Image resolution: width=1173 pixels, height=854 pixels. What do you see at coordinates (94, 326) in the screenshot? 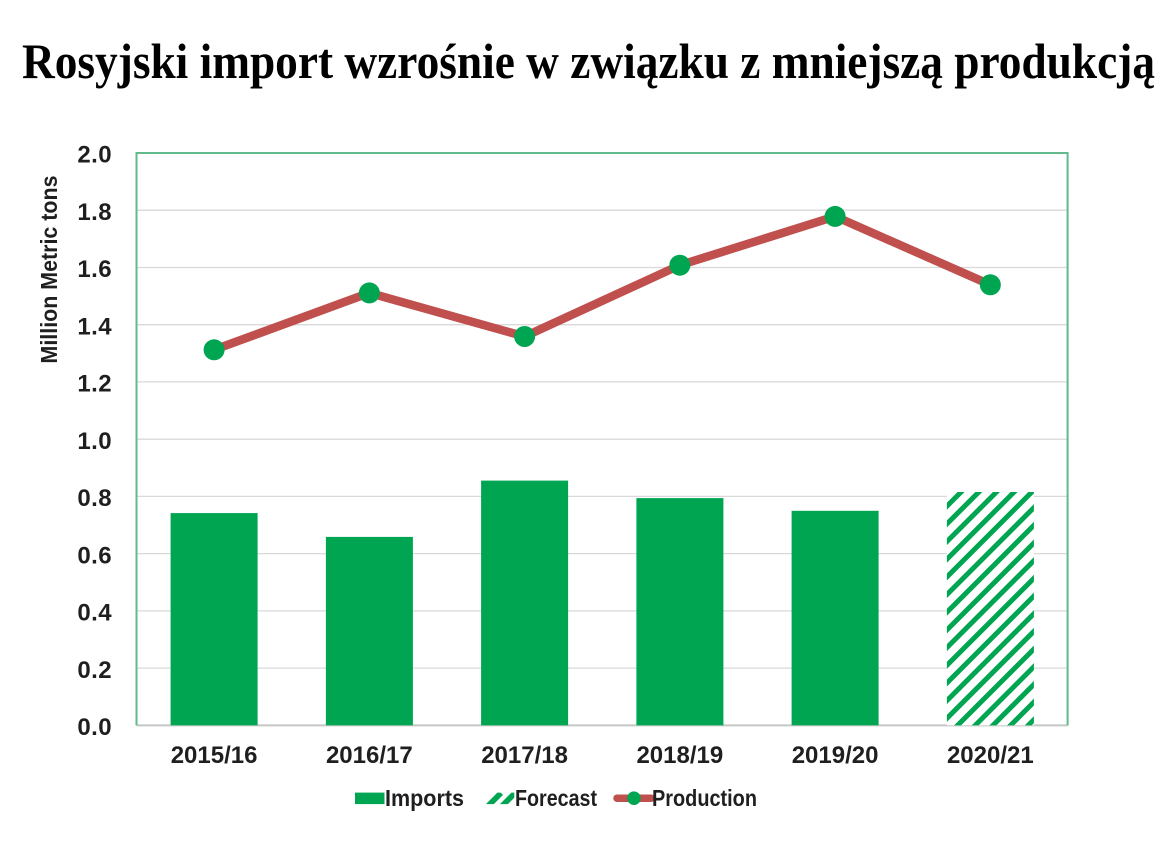
I see `svg-text: 1.4` at bounding box center [94, 326].